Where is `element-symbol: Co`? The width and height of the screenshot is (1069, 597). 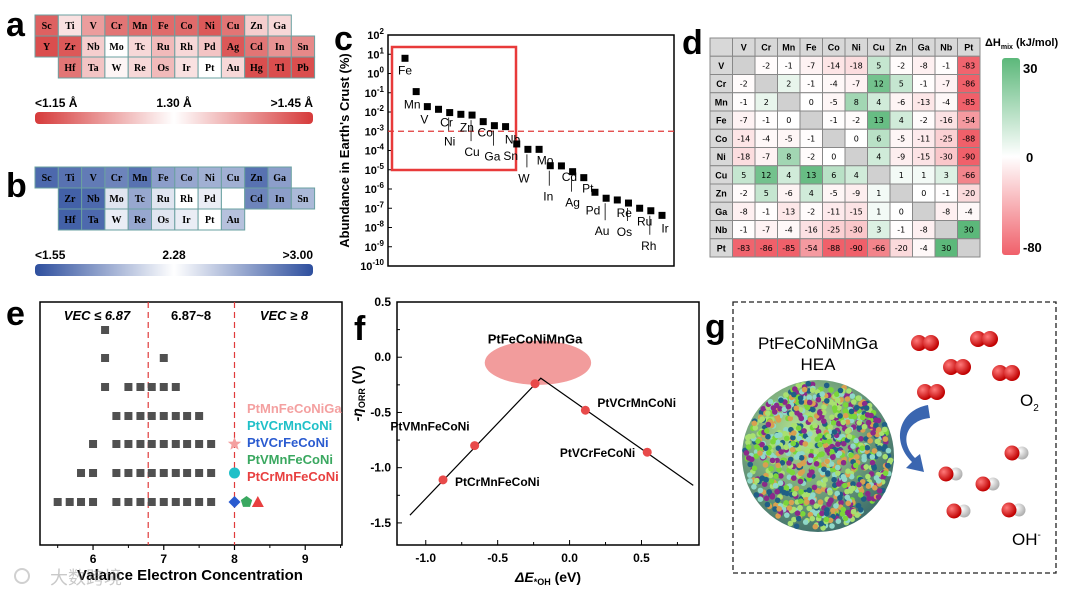 element-symbol: Co is located at coordinates (186, 26).